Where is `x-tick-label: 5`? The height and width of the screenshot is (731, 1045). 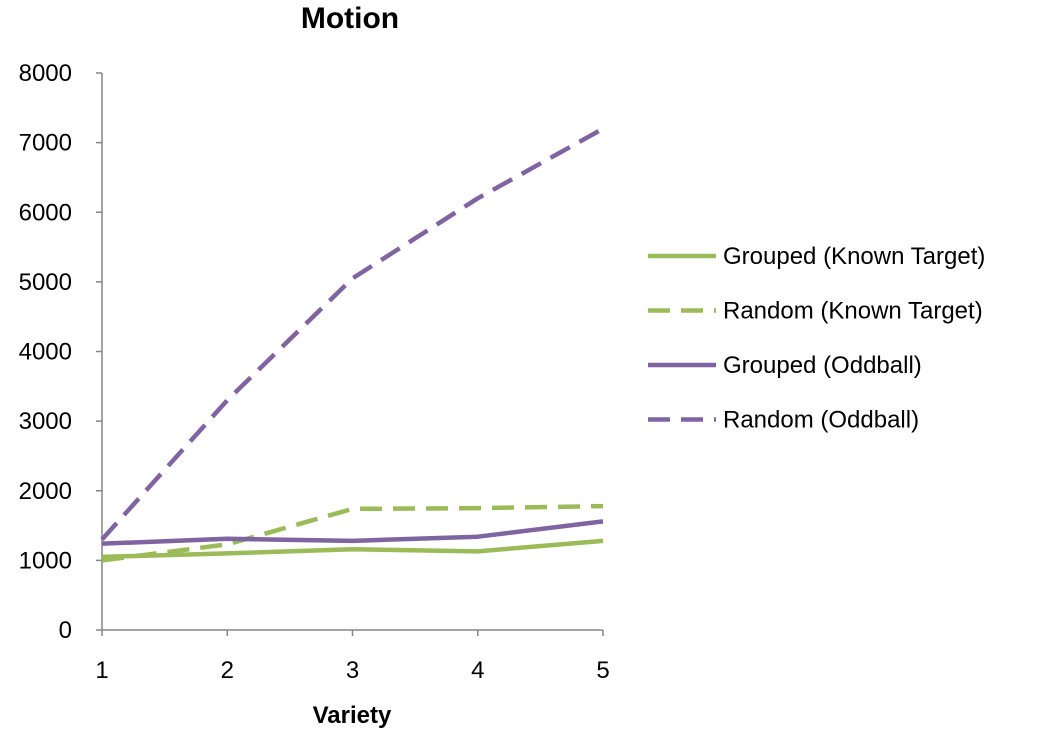
x-tick-label: 5 is located at coordinates (602, 670).